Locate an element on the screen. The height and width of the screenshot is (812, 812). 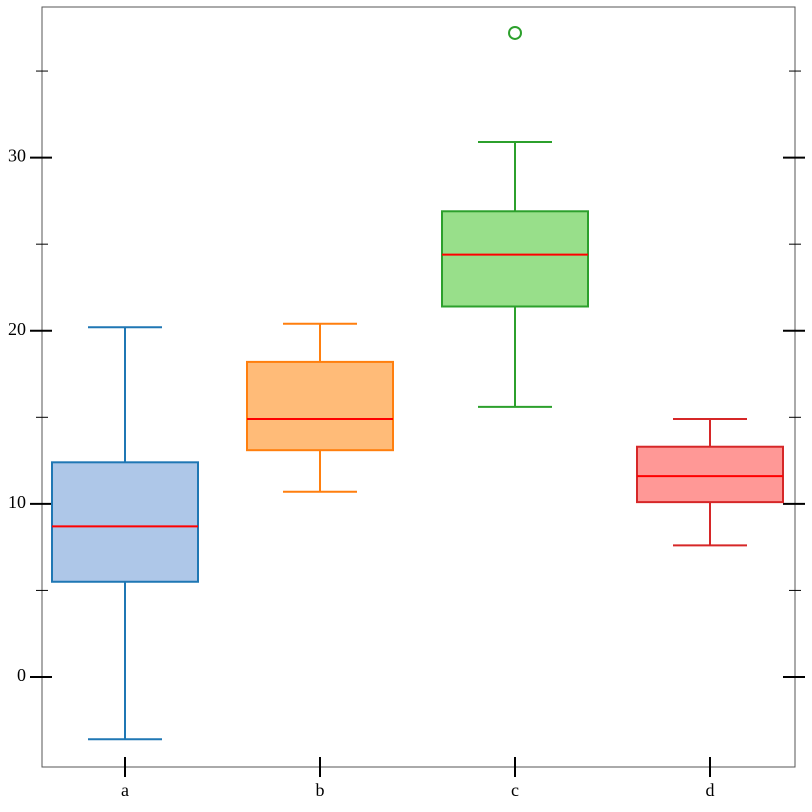
outlier is located at coordinates (515, 32).